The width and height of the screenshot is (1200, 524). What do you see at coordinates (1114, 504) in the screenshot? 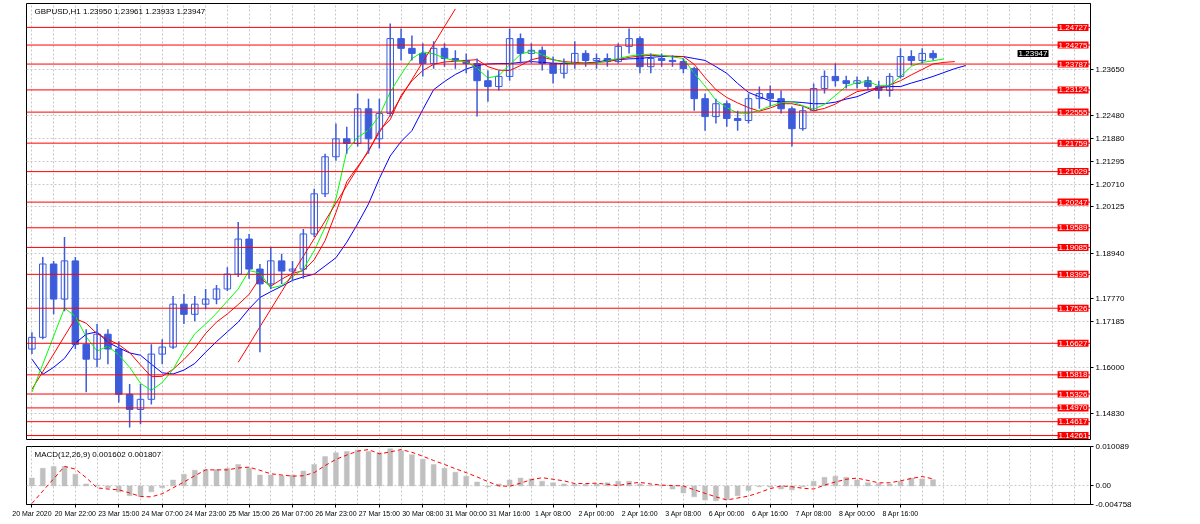
I see `y-tick-label: -0.004758` at bounding box center [1114, 504].